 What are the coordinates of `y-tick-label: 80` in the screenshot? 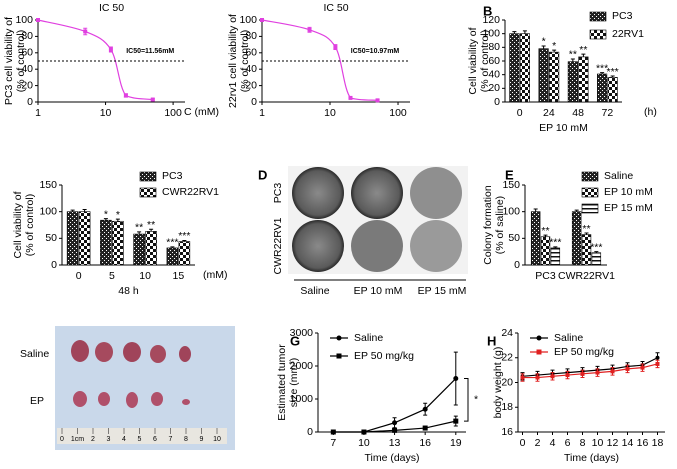 It's located at (494, 47).